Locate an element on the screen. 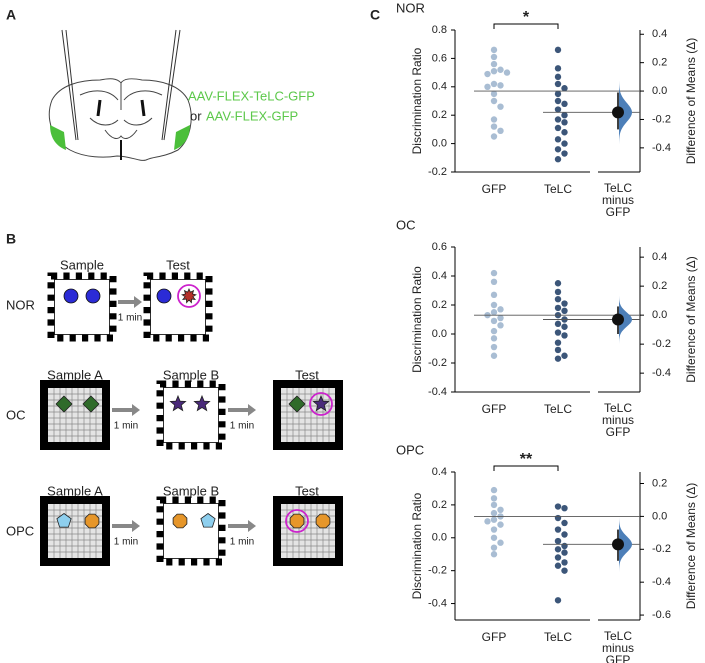 The height and width of the screenshot is (663, 705). object-splat is located at coordinates (189, 296).